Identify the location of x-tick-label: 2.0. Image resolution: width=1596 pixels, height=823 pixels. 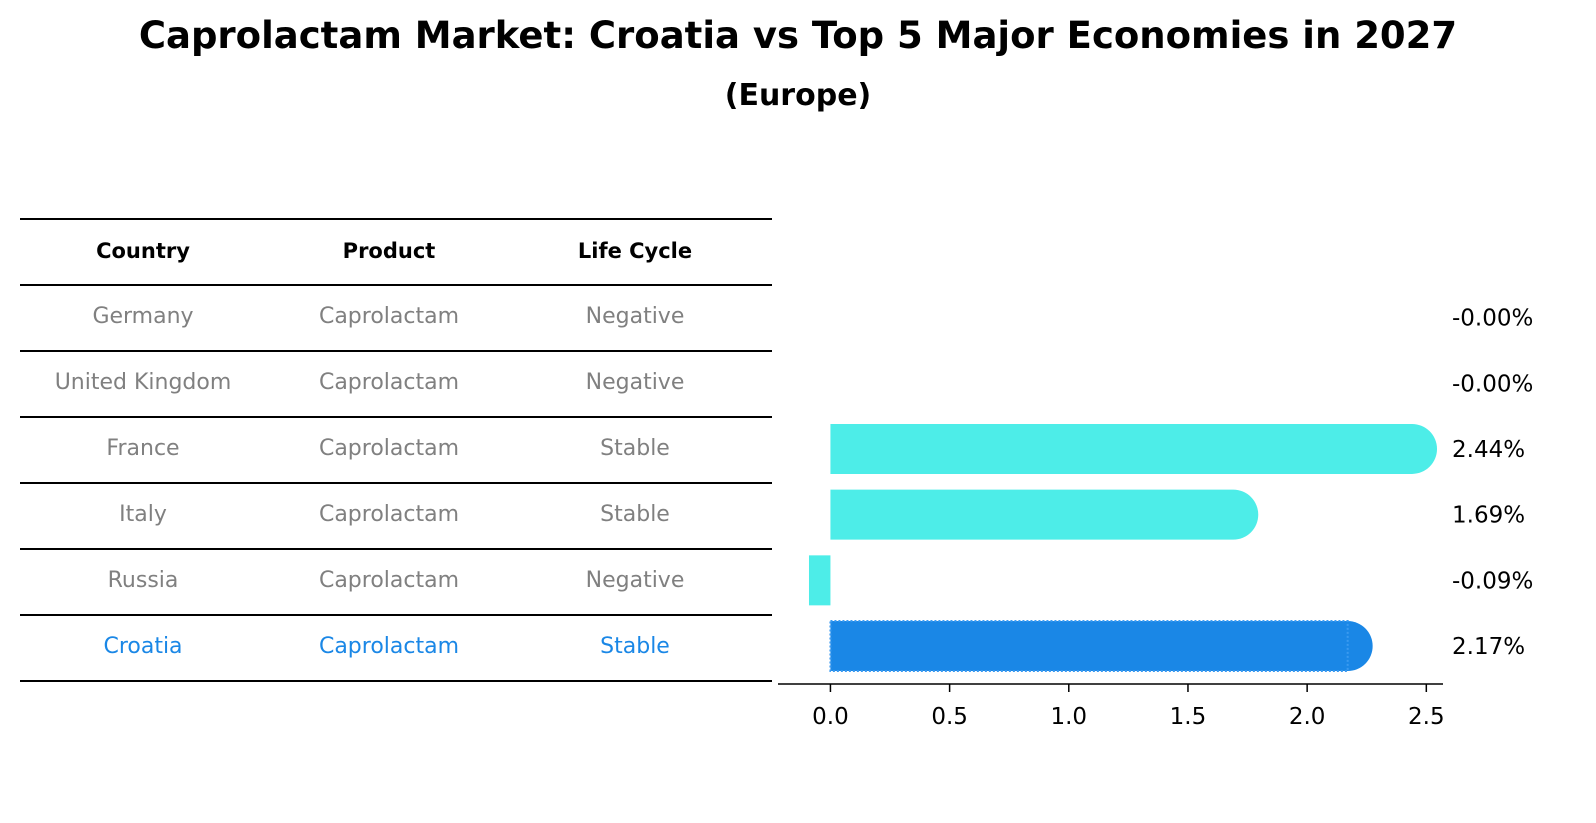
(1307, 717).